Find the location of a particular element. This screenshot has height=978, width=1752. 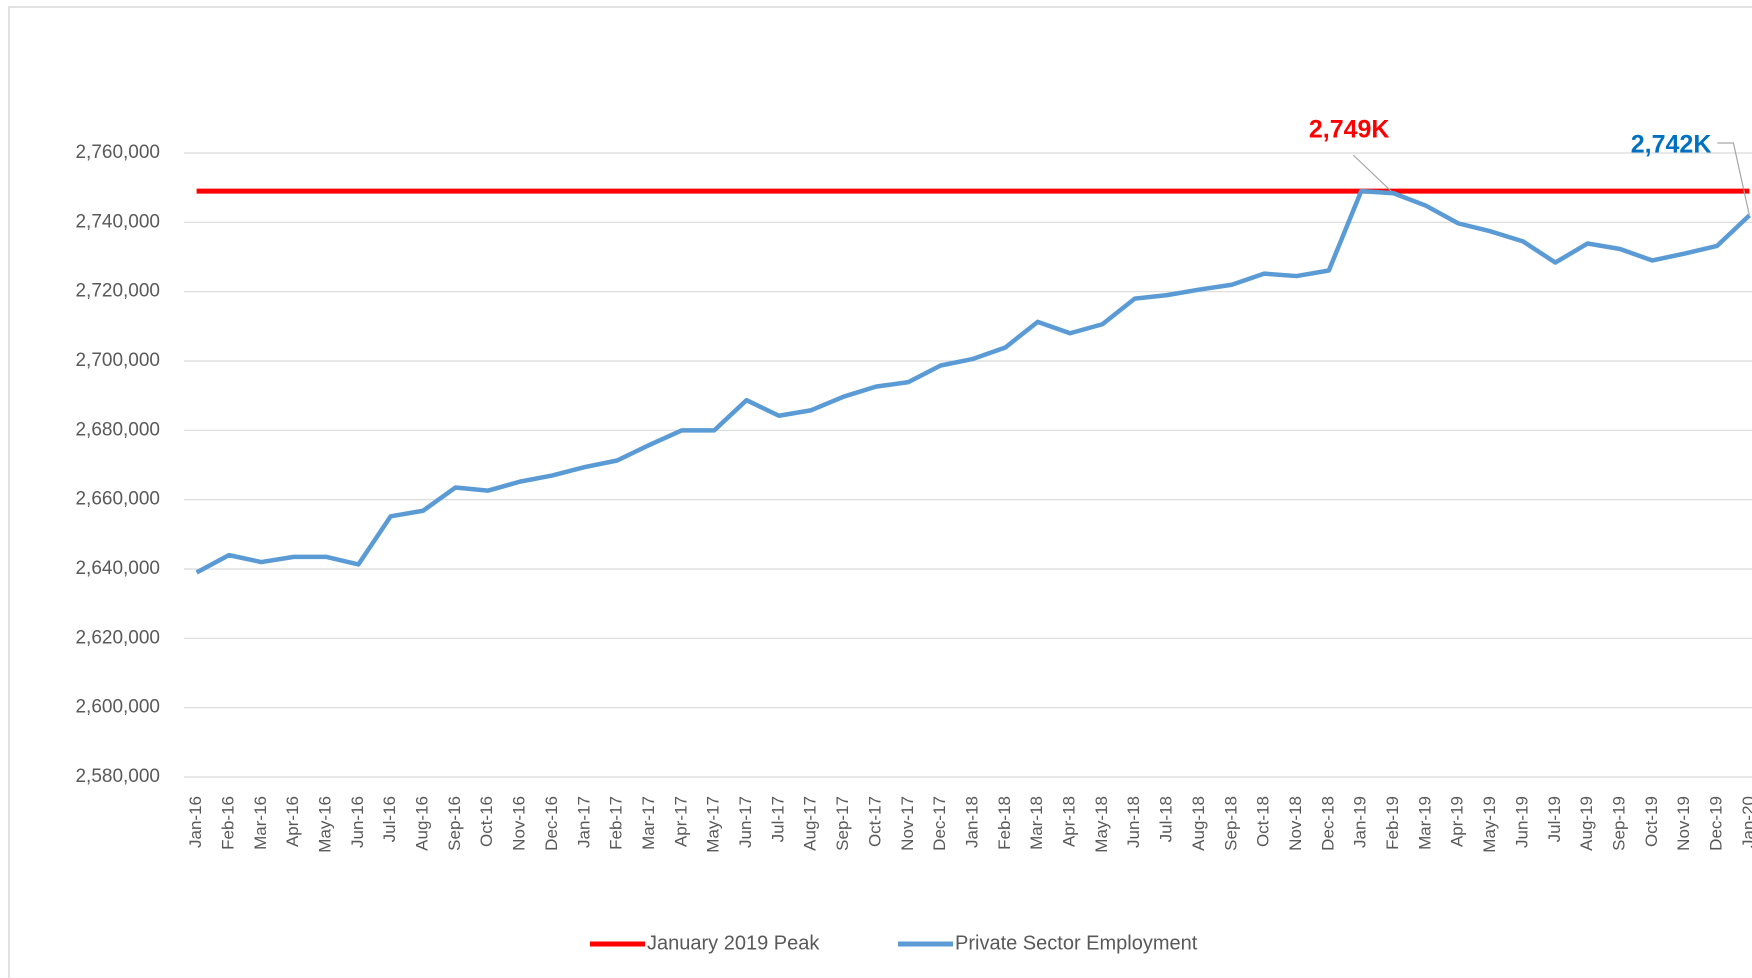

y-tick-label: 2,640,000 is located at coordinates (117, 568).